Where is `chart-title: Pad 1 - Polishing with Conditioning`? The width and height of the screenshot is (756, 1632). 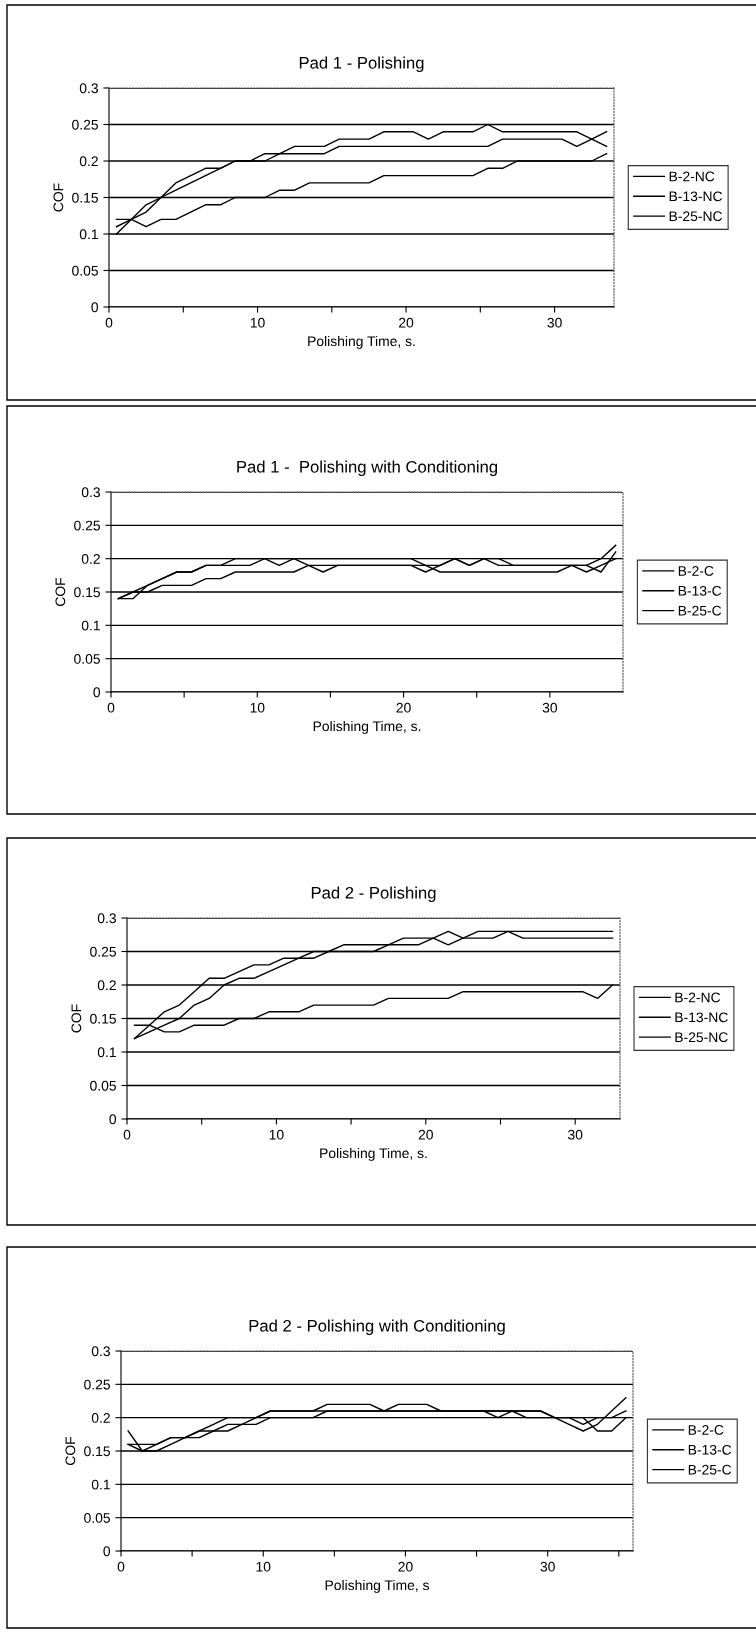 chart-title: Pad 1 - Polishing with Conditioning is located at coordinates (367, 468).